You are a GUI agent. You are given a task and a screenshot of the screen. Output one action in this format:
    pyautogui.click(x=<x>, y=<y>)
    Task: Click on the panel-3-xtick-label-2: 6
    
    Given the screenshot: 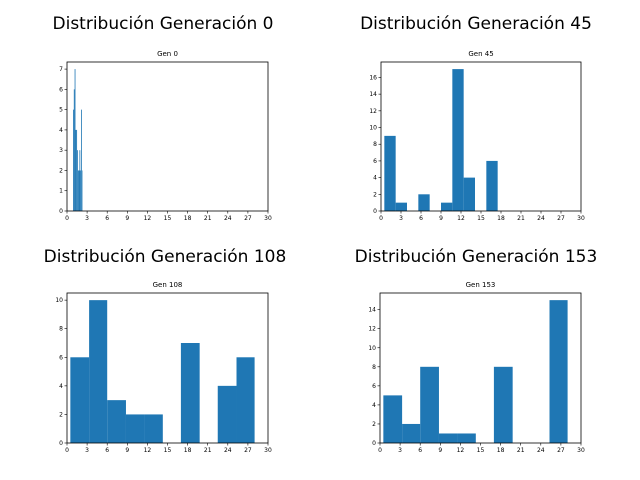 What is the action you would take?
    pyautogui.click(x=420, y=450)
    